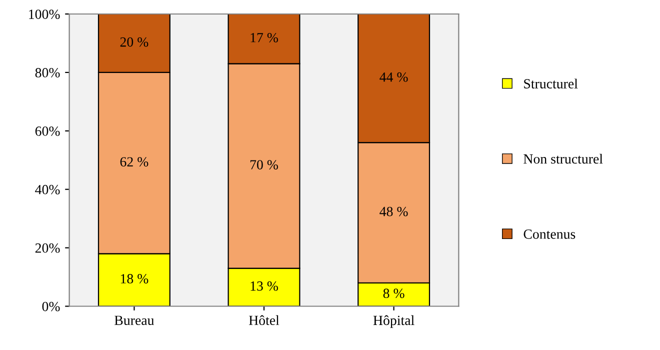  Describe the element at coordinates (394, 77) in the screenshot. I see `data-label: 44 %` at that location.